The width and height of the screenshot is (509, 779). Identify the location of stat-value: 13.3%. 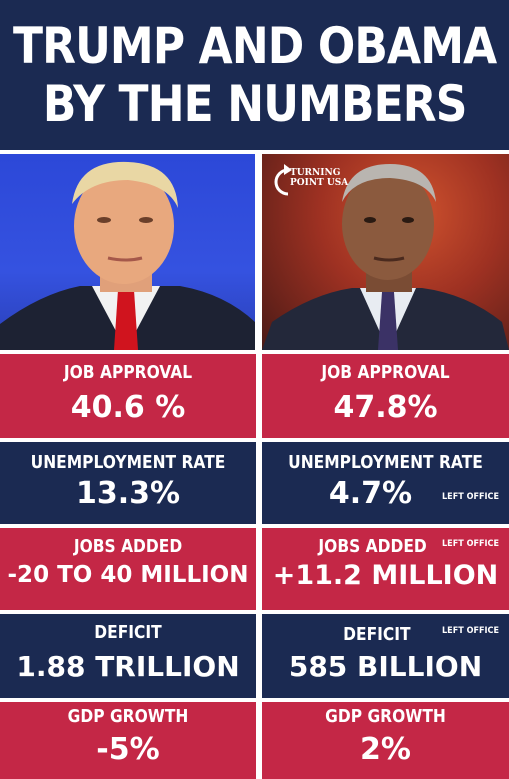
(128, 493).